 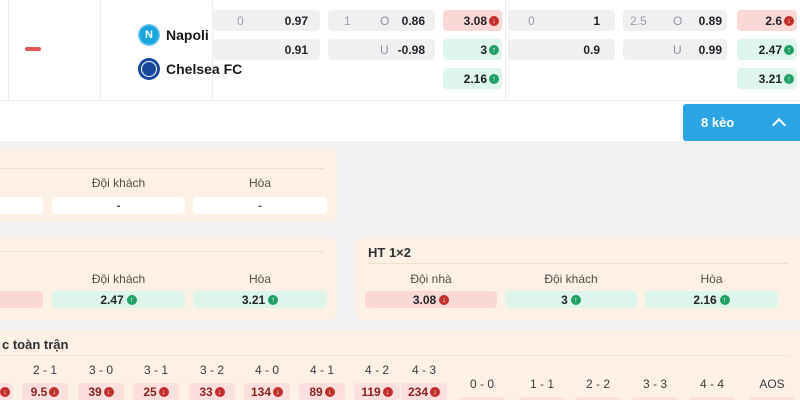 I want to click on score-odds-cell: 9.5 ↓, so click(x=45, y=391).